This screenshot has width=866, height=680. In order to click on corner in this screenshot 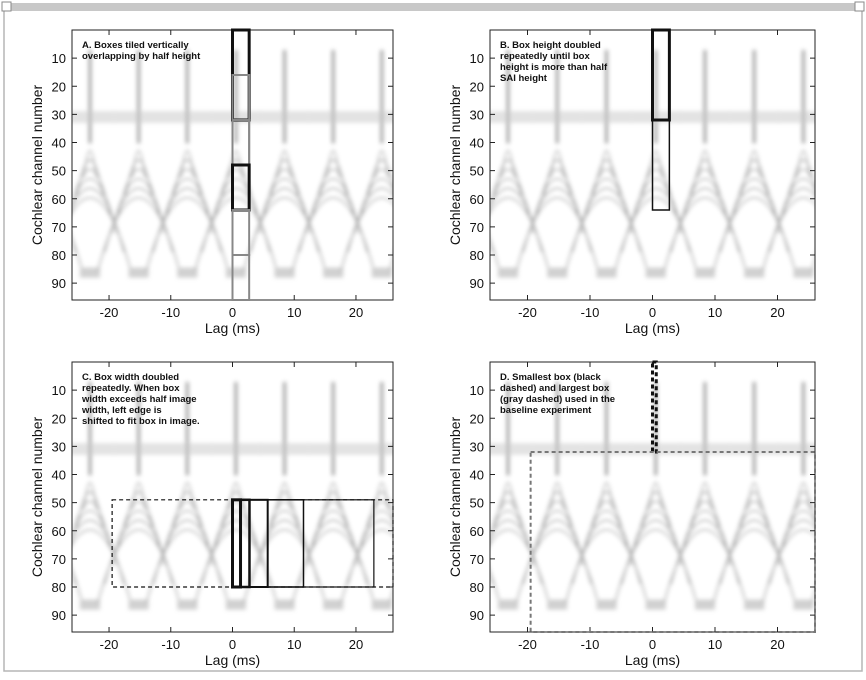, I will do `click(6, 6)`.